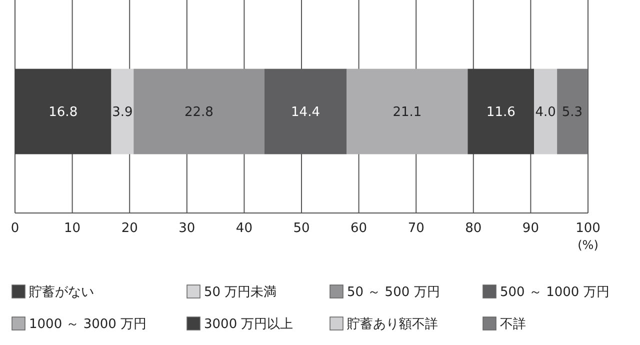 The width and height of the screenshot is (640, 345). What do you see at coordinates (305, 112) in the screenshot?
I see `data-label: 14.4` at bounding box center [305, 112].